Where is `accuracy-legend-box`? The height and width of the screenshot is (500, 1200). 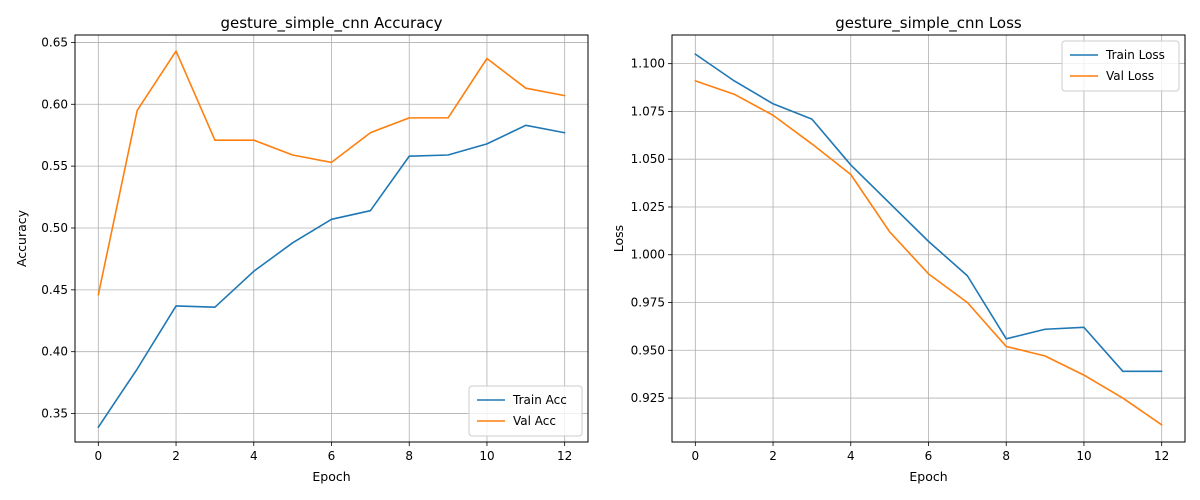 accuracy-legend-box is located at coordinates (525, 411).